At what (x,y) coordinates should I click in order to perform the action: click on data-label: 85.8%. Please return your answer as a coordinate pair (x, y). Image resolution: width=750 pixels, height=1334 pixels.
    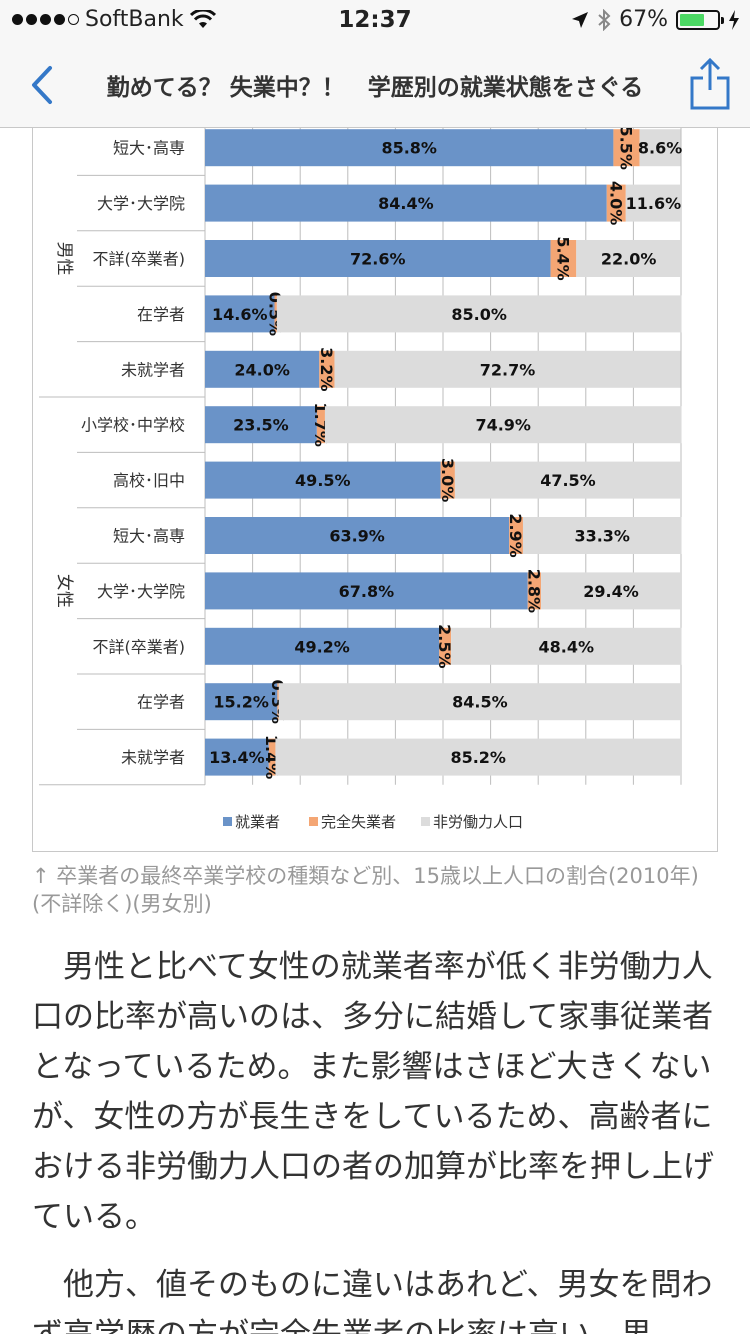
    Looking at the image, I should click on (409, 148).